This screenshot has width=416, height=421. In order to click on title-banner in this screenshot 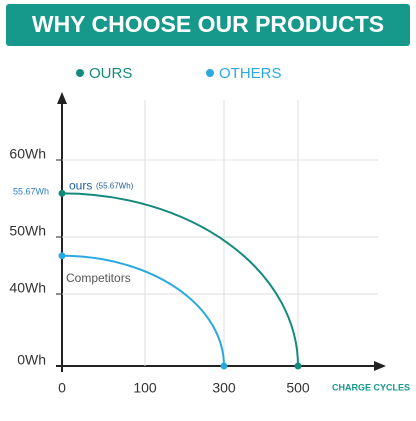, I will do `click(208, 25)`.